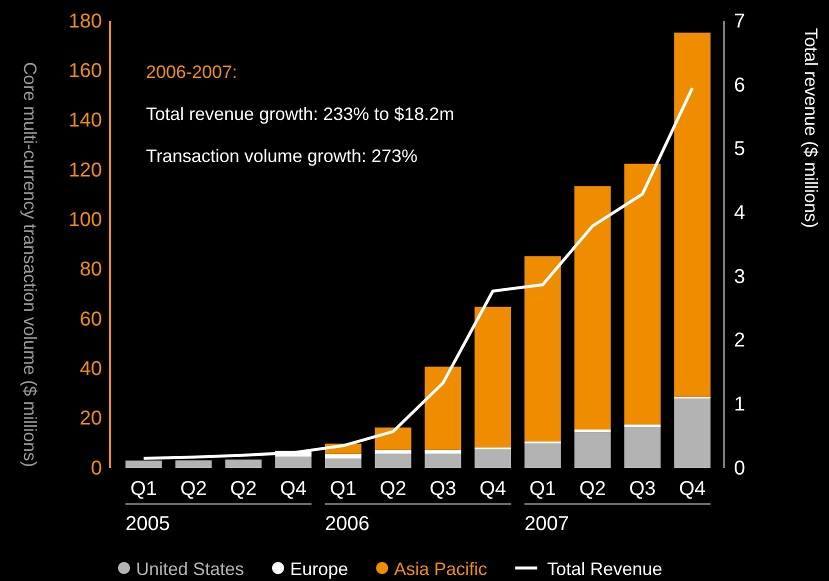 This screenshot has width=829, height=581. What do you see at coordinates (91, 269) in the screenshot?
I see `y-tick-label: 80` at bounding box center [91, 269].